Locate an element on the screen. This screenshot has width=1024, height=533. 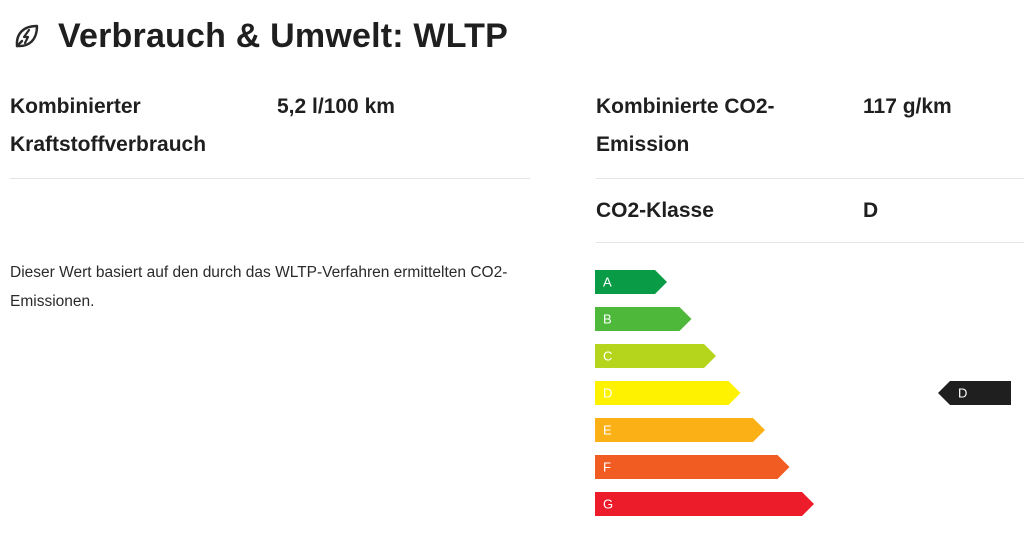
leaf-bolt-icon is located at coordinates (27, 36).